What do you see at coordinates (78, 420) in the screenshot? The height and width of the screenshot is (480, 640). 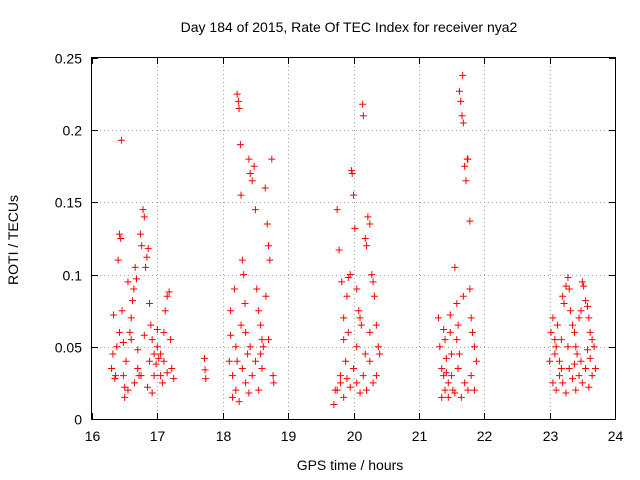 I see `y-tick-label: 0` at bounding box center [78, 420].